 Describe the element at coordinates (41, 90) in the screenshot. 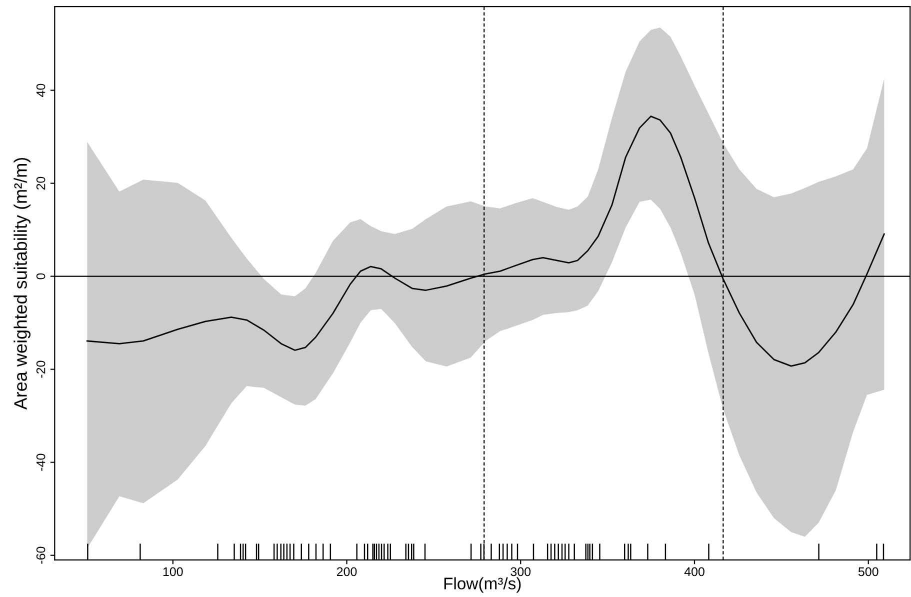

I see `y-tick-label: 40` at that location.